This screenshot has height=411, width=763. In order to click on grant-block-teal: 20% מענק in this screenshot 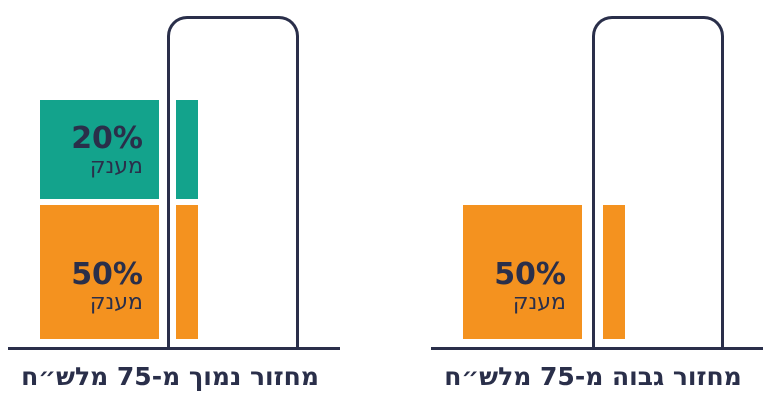, I will do `click(99, 149)`.